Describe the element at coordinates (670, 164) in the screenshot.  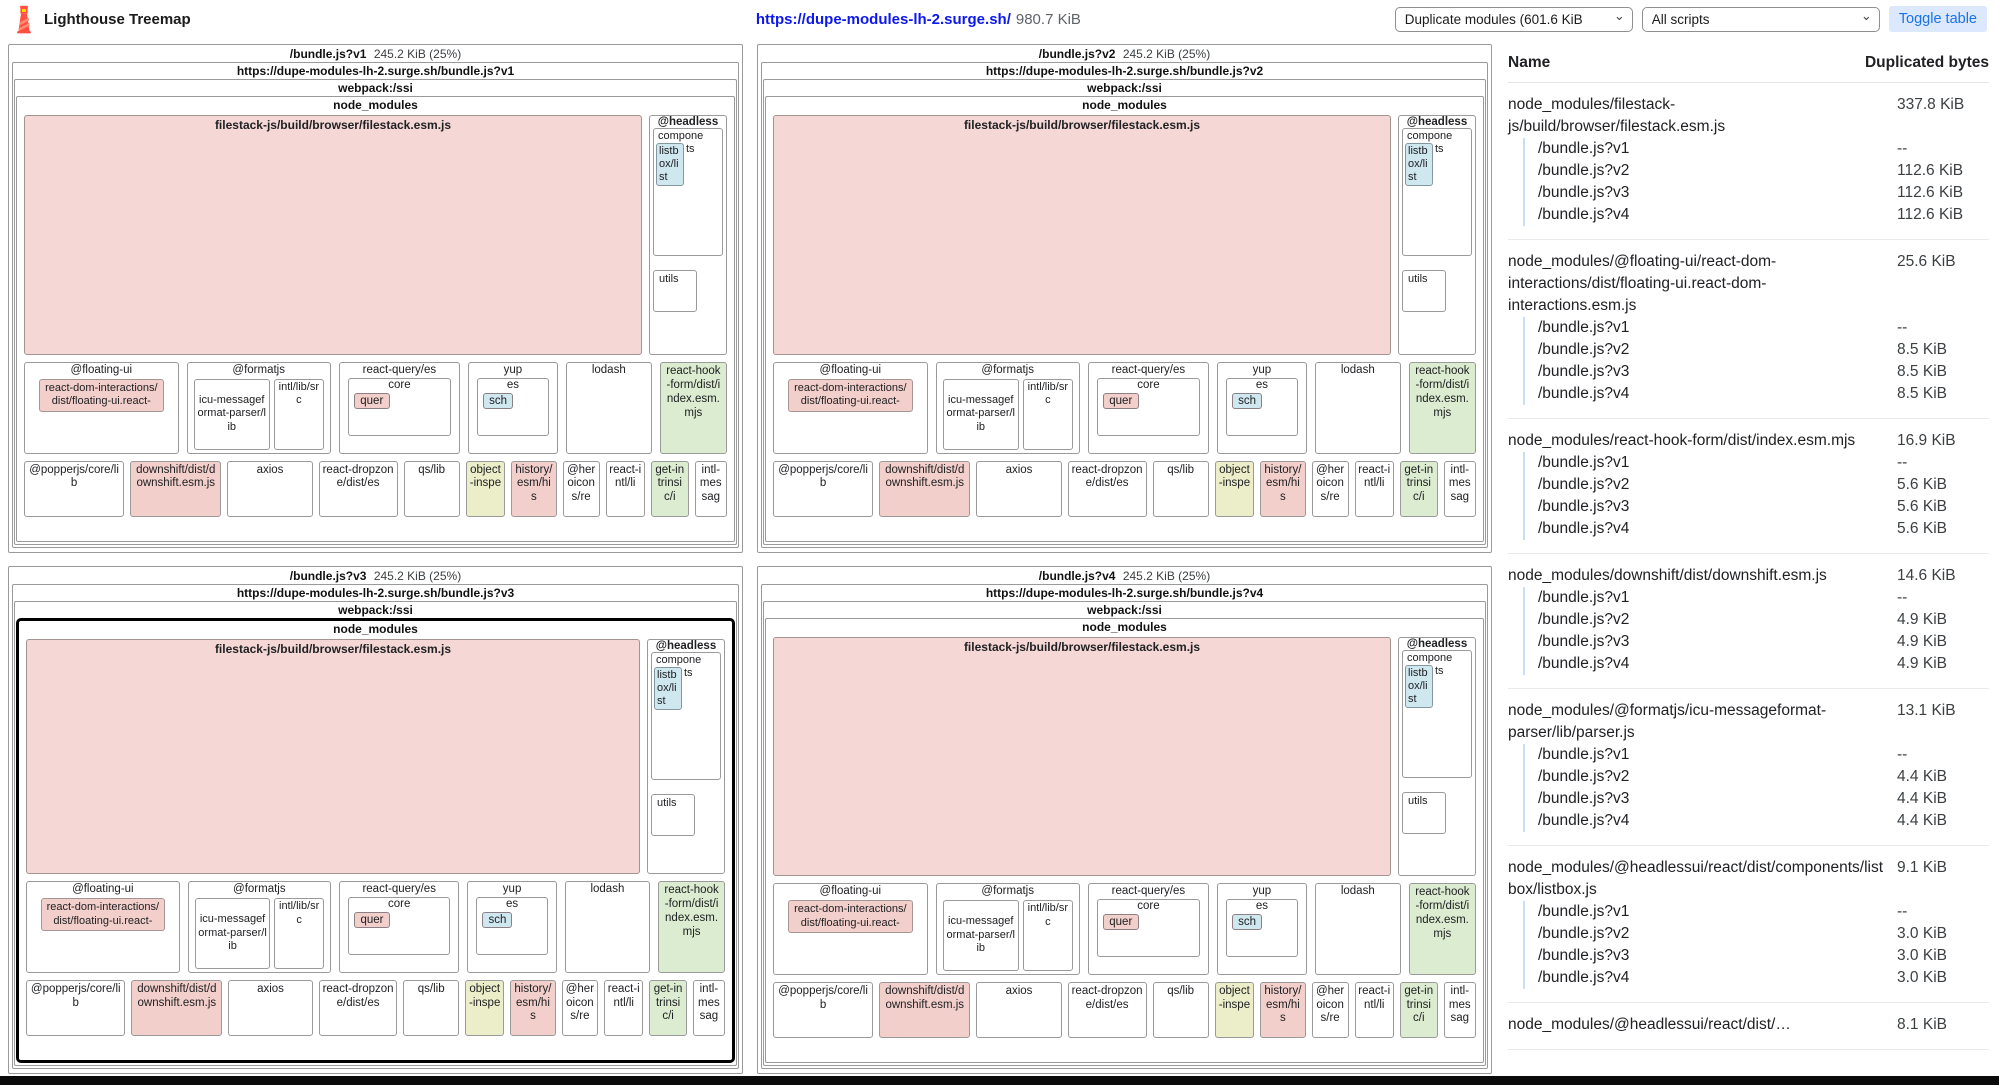
I see `treemap-node-listbox: listbox/list` at that location.